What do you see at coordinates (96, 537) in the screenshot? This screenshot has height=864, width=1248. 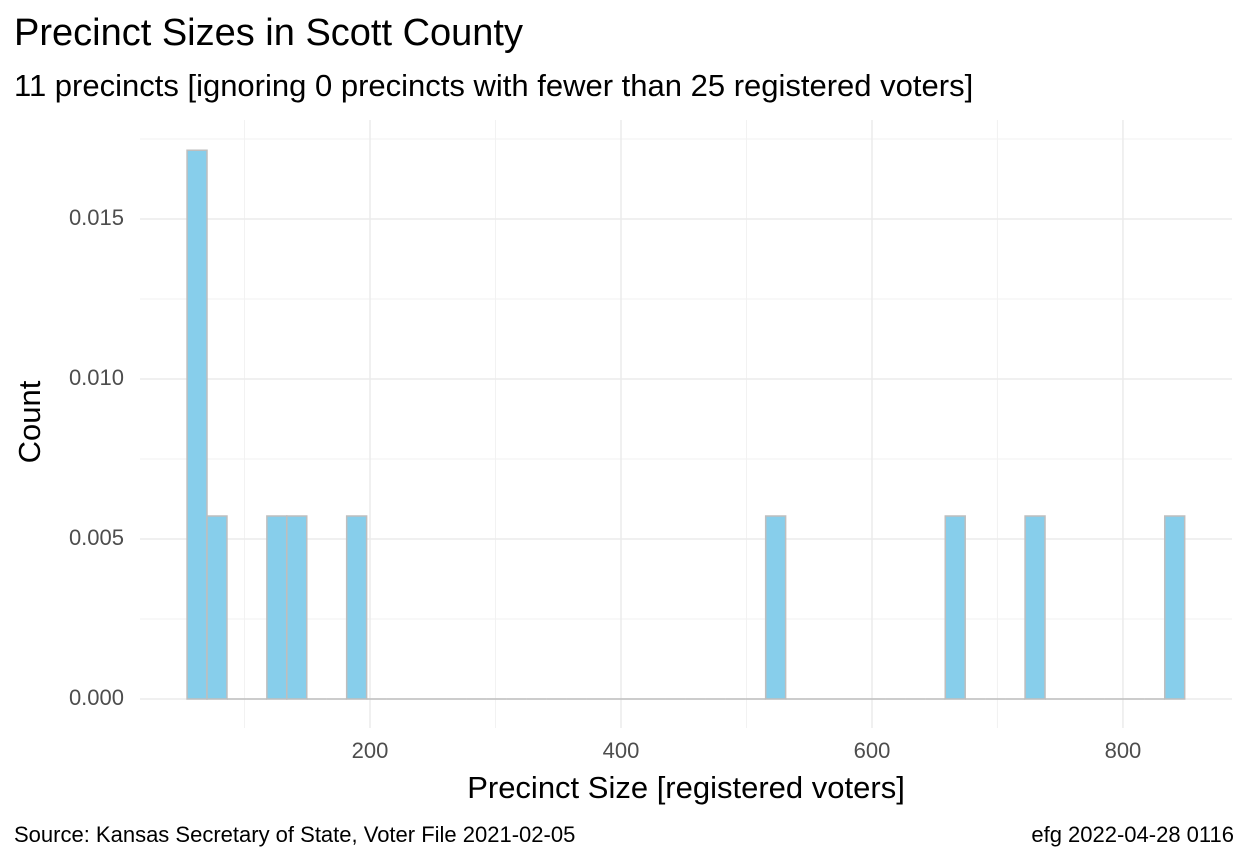 I see `y-tick-label: 0.005` at bounding box center [96, 537].